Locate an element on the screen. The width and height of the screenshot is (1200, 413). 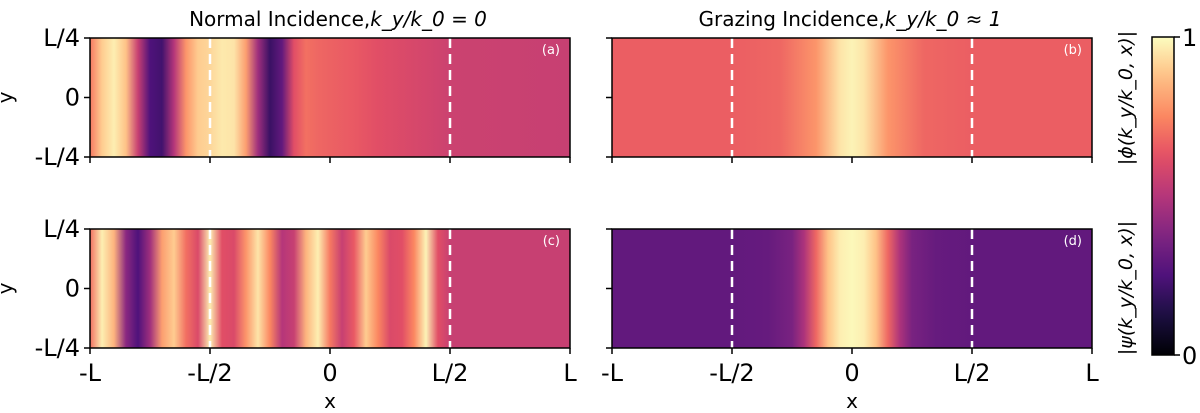
title-left-math: k_y/k_0 = 0 is located at coordinates (428, 19).